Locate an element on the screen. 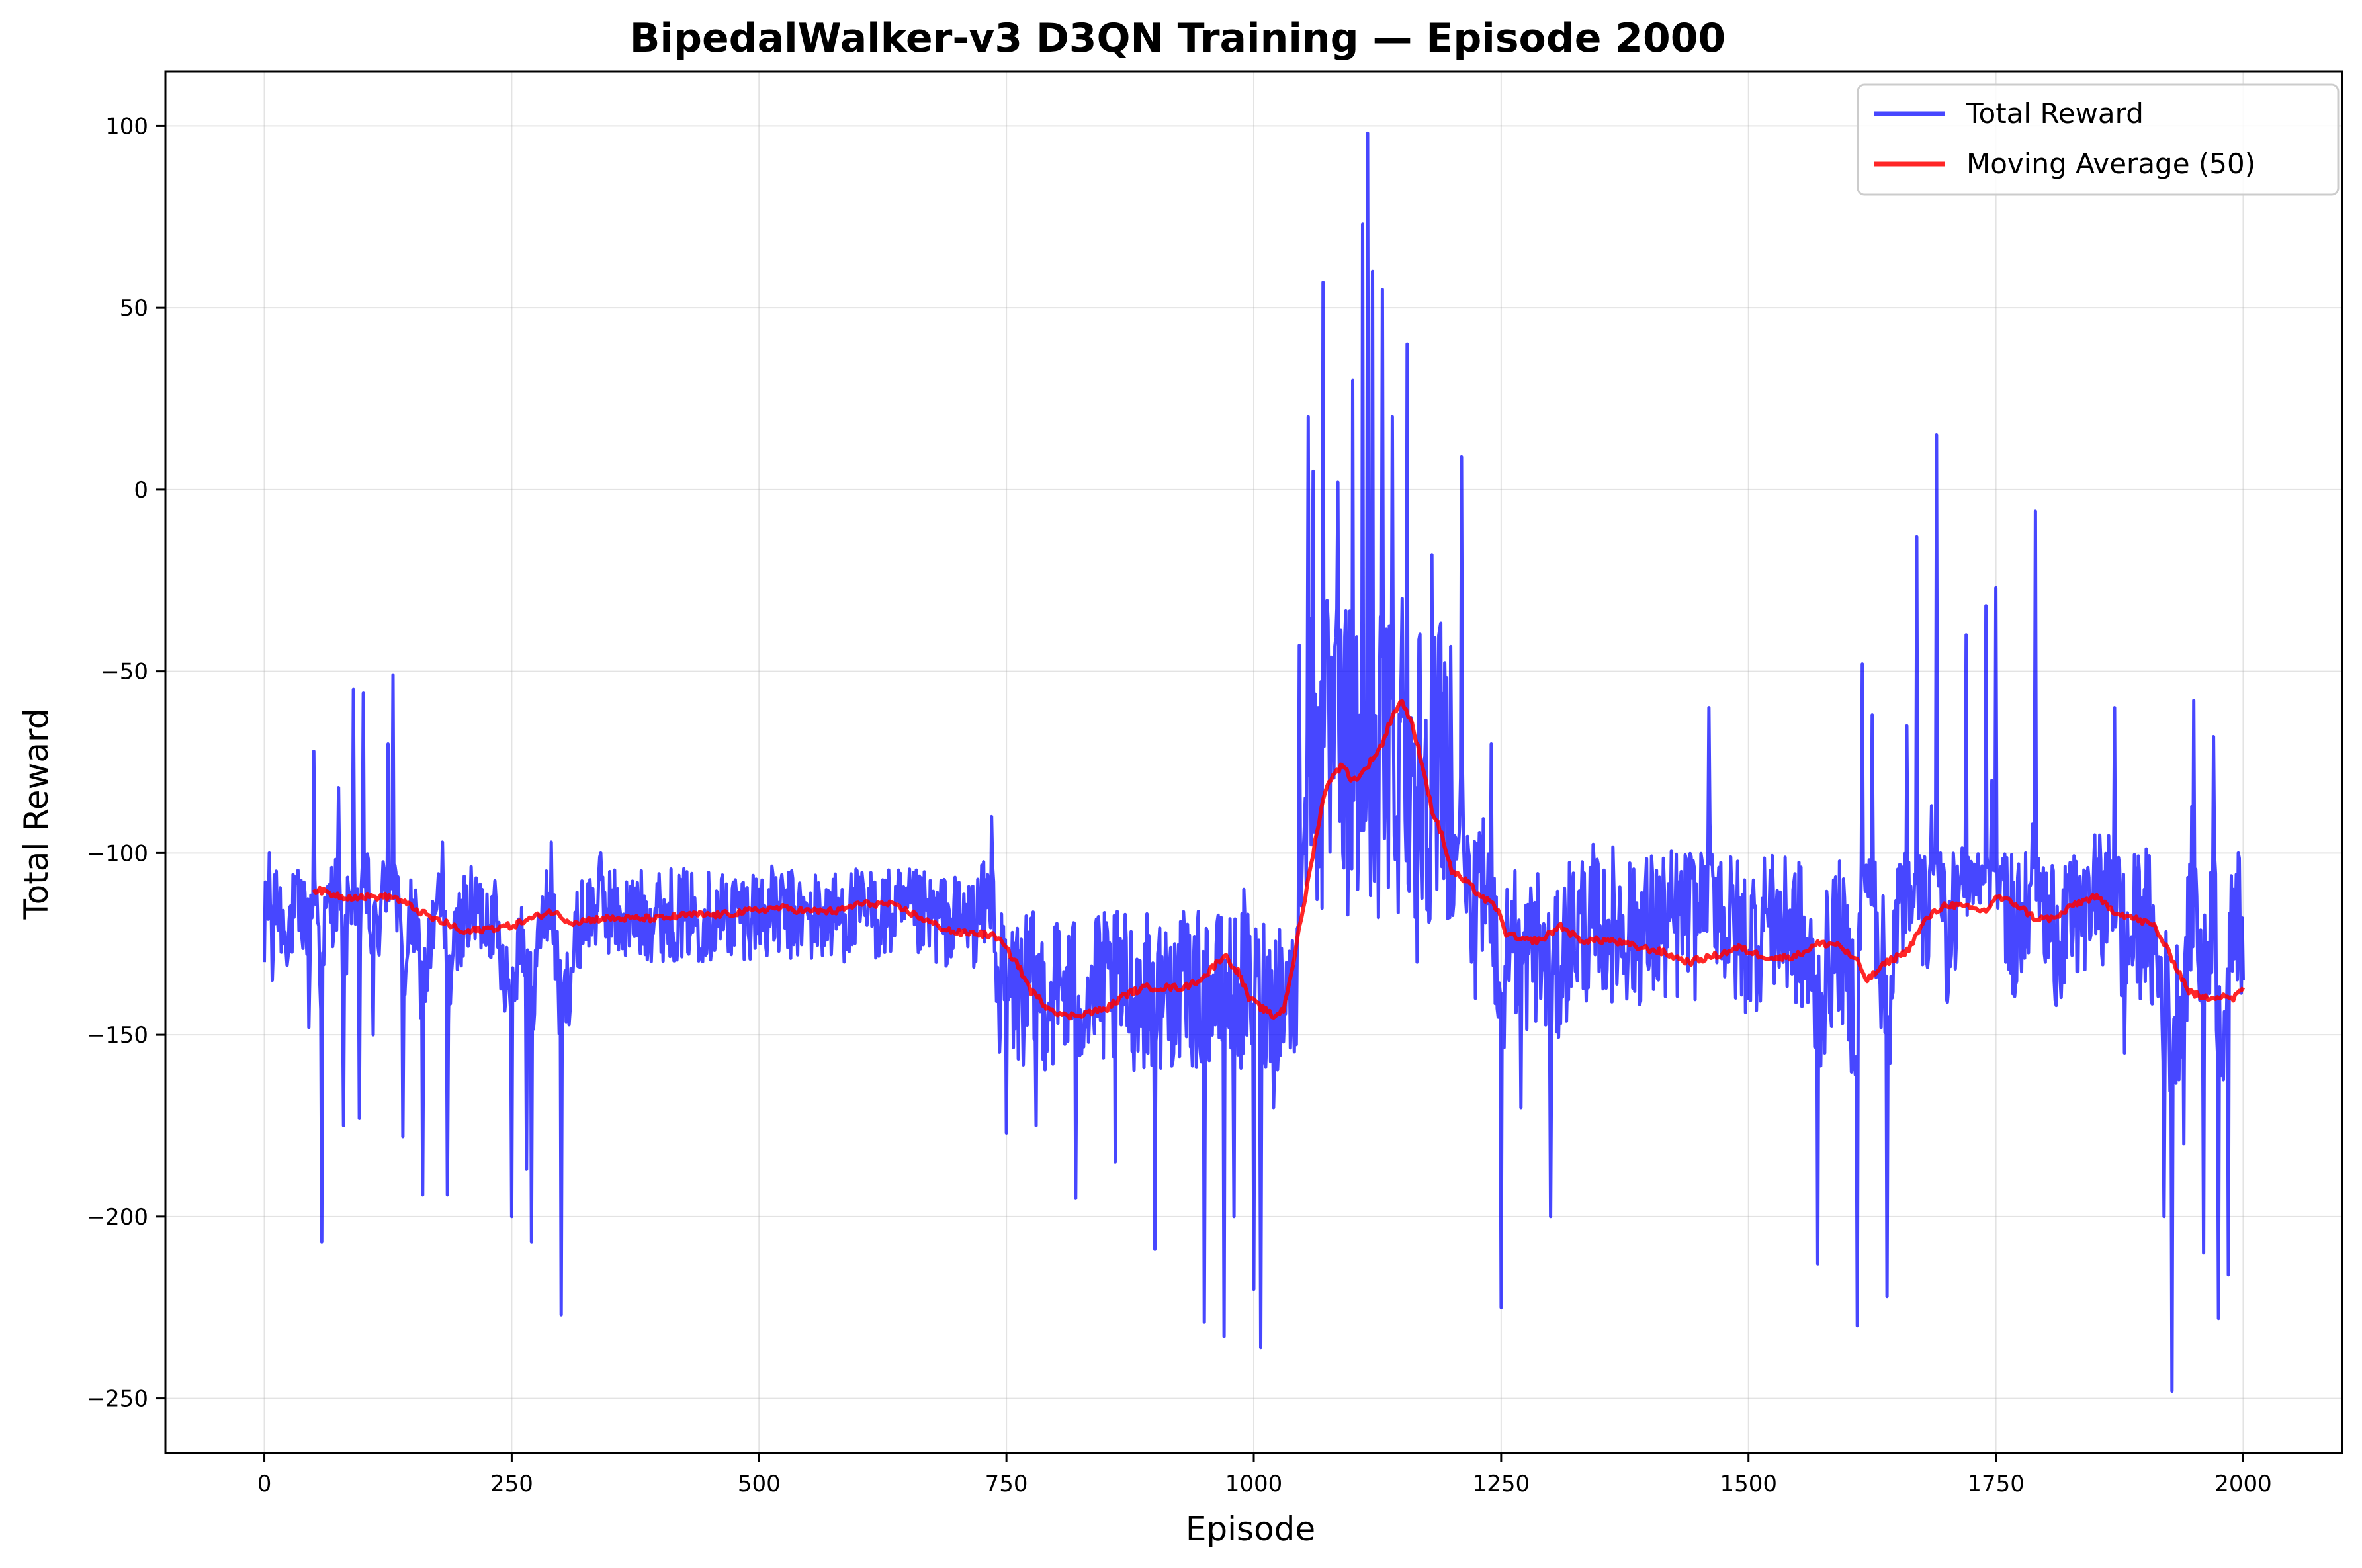 The height and width of the screenshot is (1568, 2362). x-tick-label: 0 is located at coordinates (264, 1484).